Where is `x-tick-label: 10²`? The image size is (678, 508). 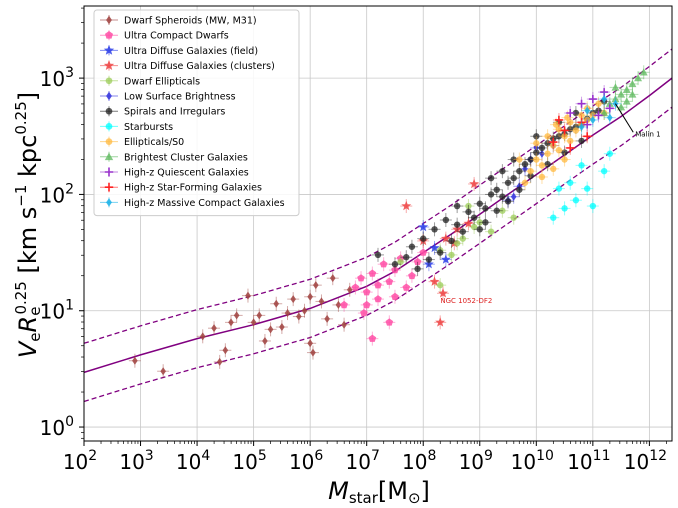
x-tick-label: 10² is located at coordinates (80, 461).